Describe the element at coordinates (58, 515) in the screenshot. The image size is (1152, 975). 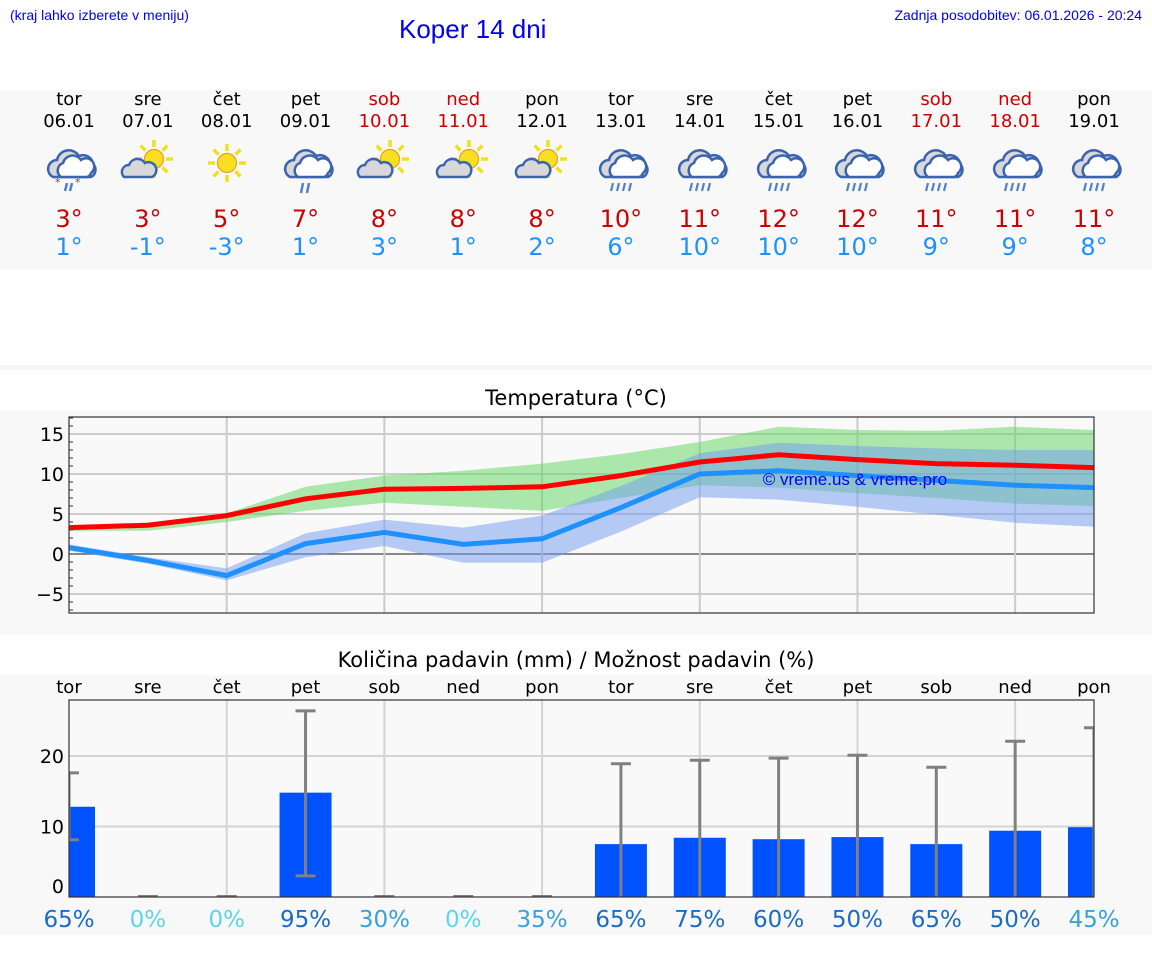
I see `y-tick-label: 5` at that location.